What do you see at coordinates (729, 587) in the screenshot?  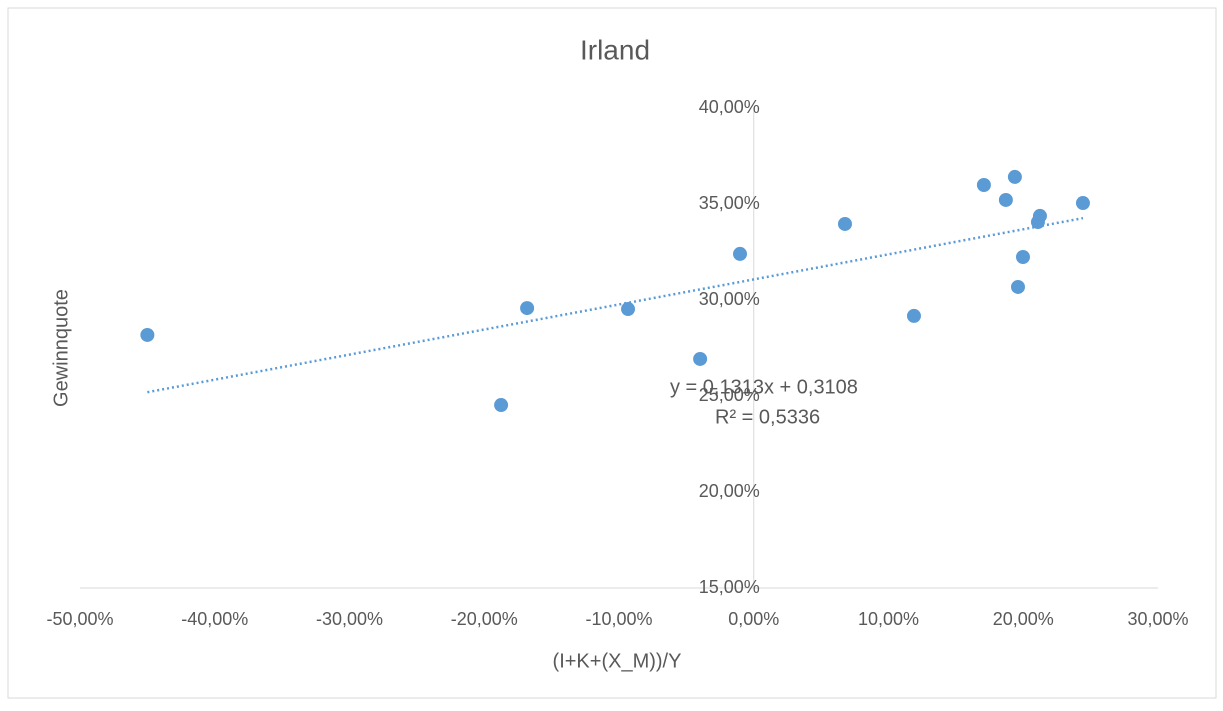 I see `y-tick-label: 15,00%` at bounding box center [729, 587].